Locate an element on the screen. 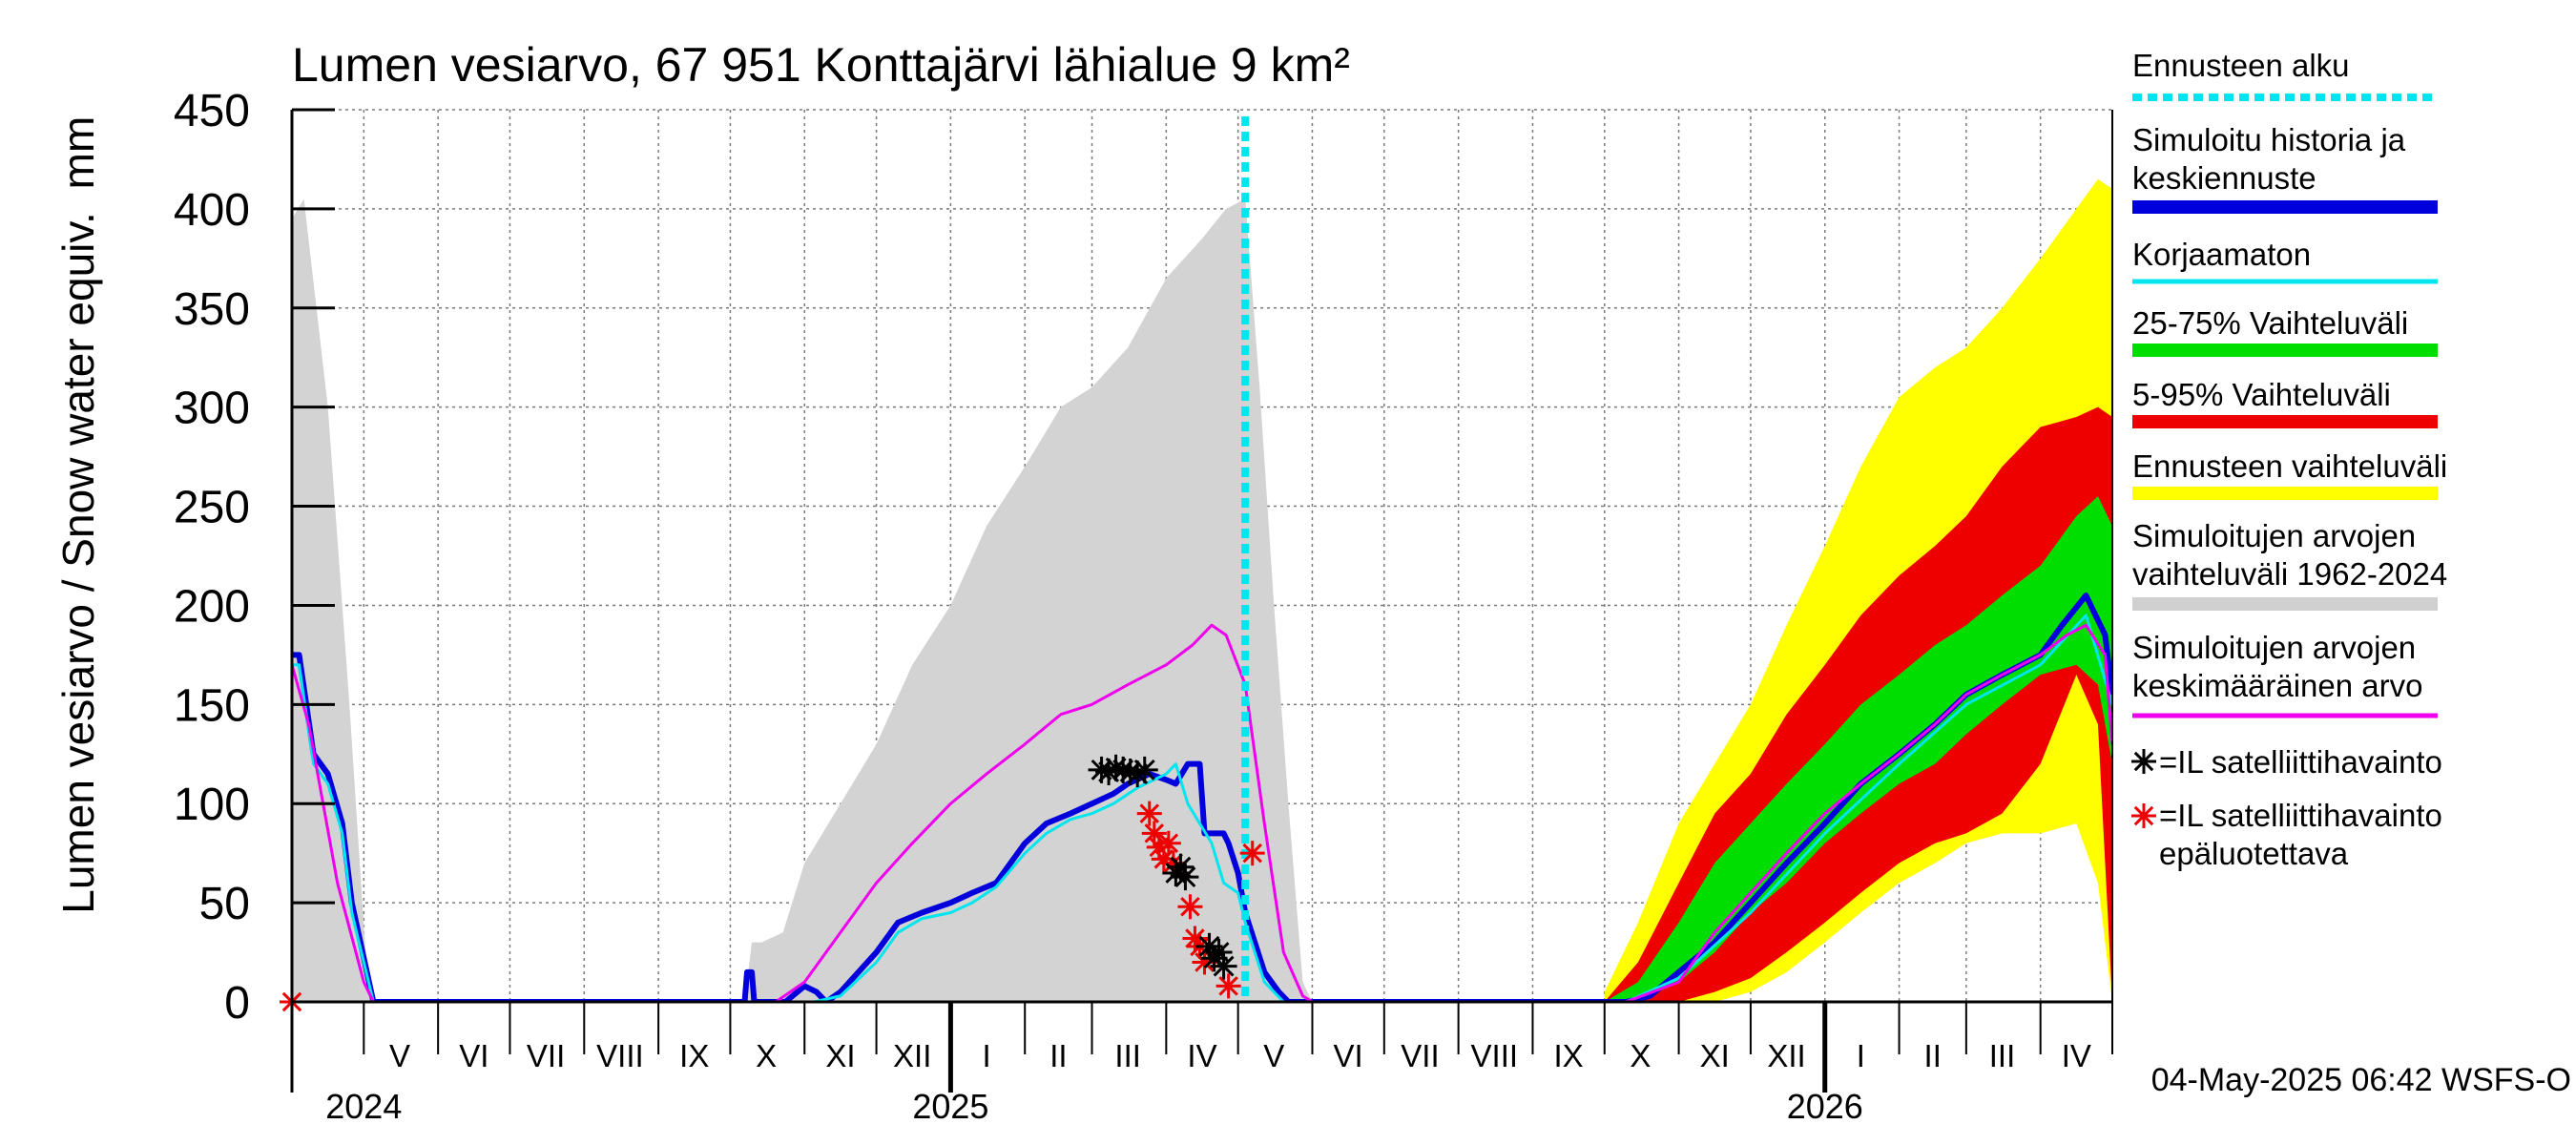  y-axis-unit: mm is located at coordinates (78, 153).